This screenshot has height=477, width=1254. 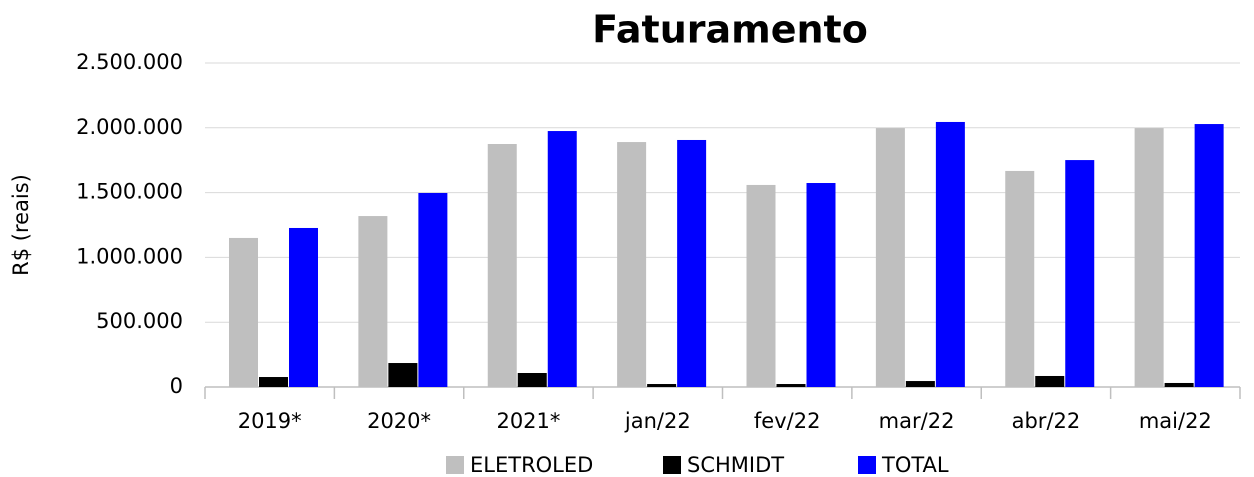 What do you see at coordinates (735, 465) in the screenshot?
I see `legend-label: SCHMIDT` at bounding box center [735, 465].